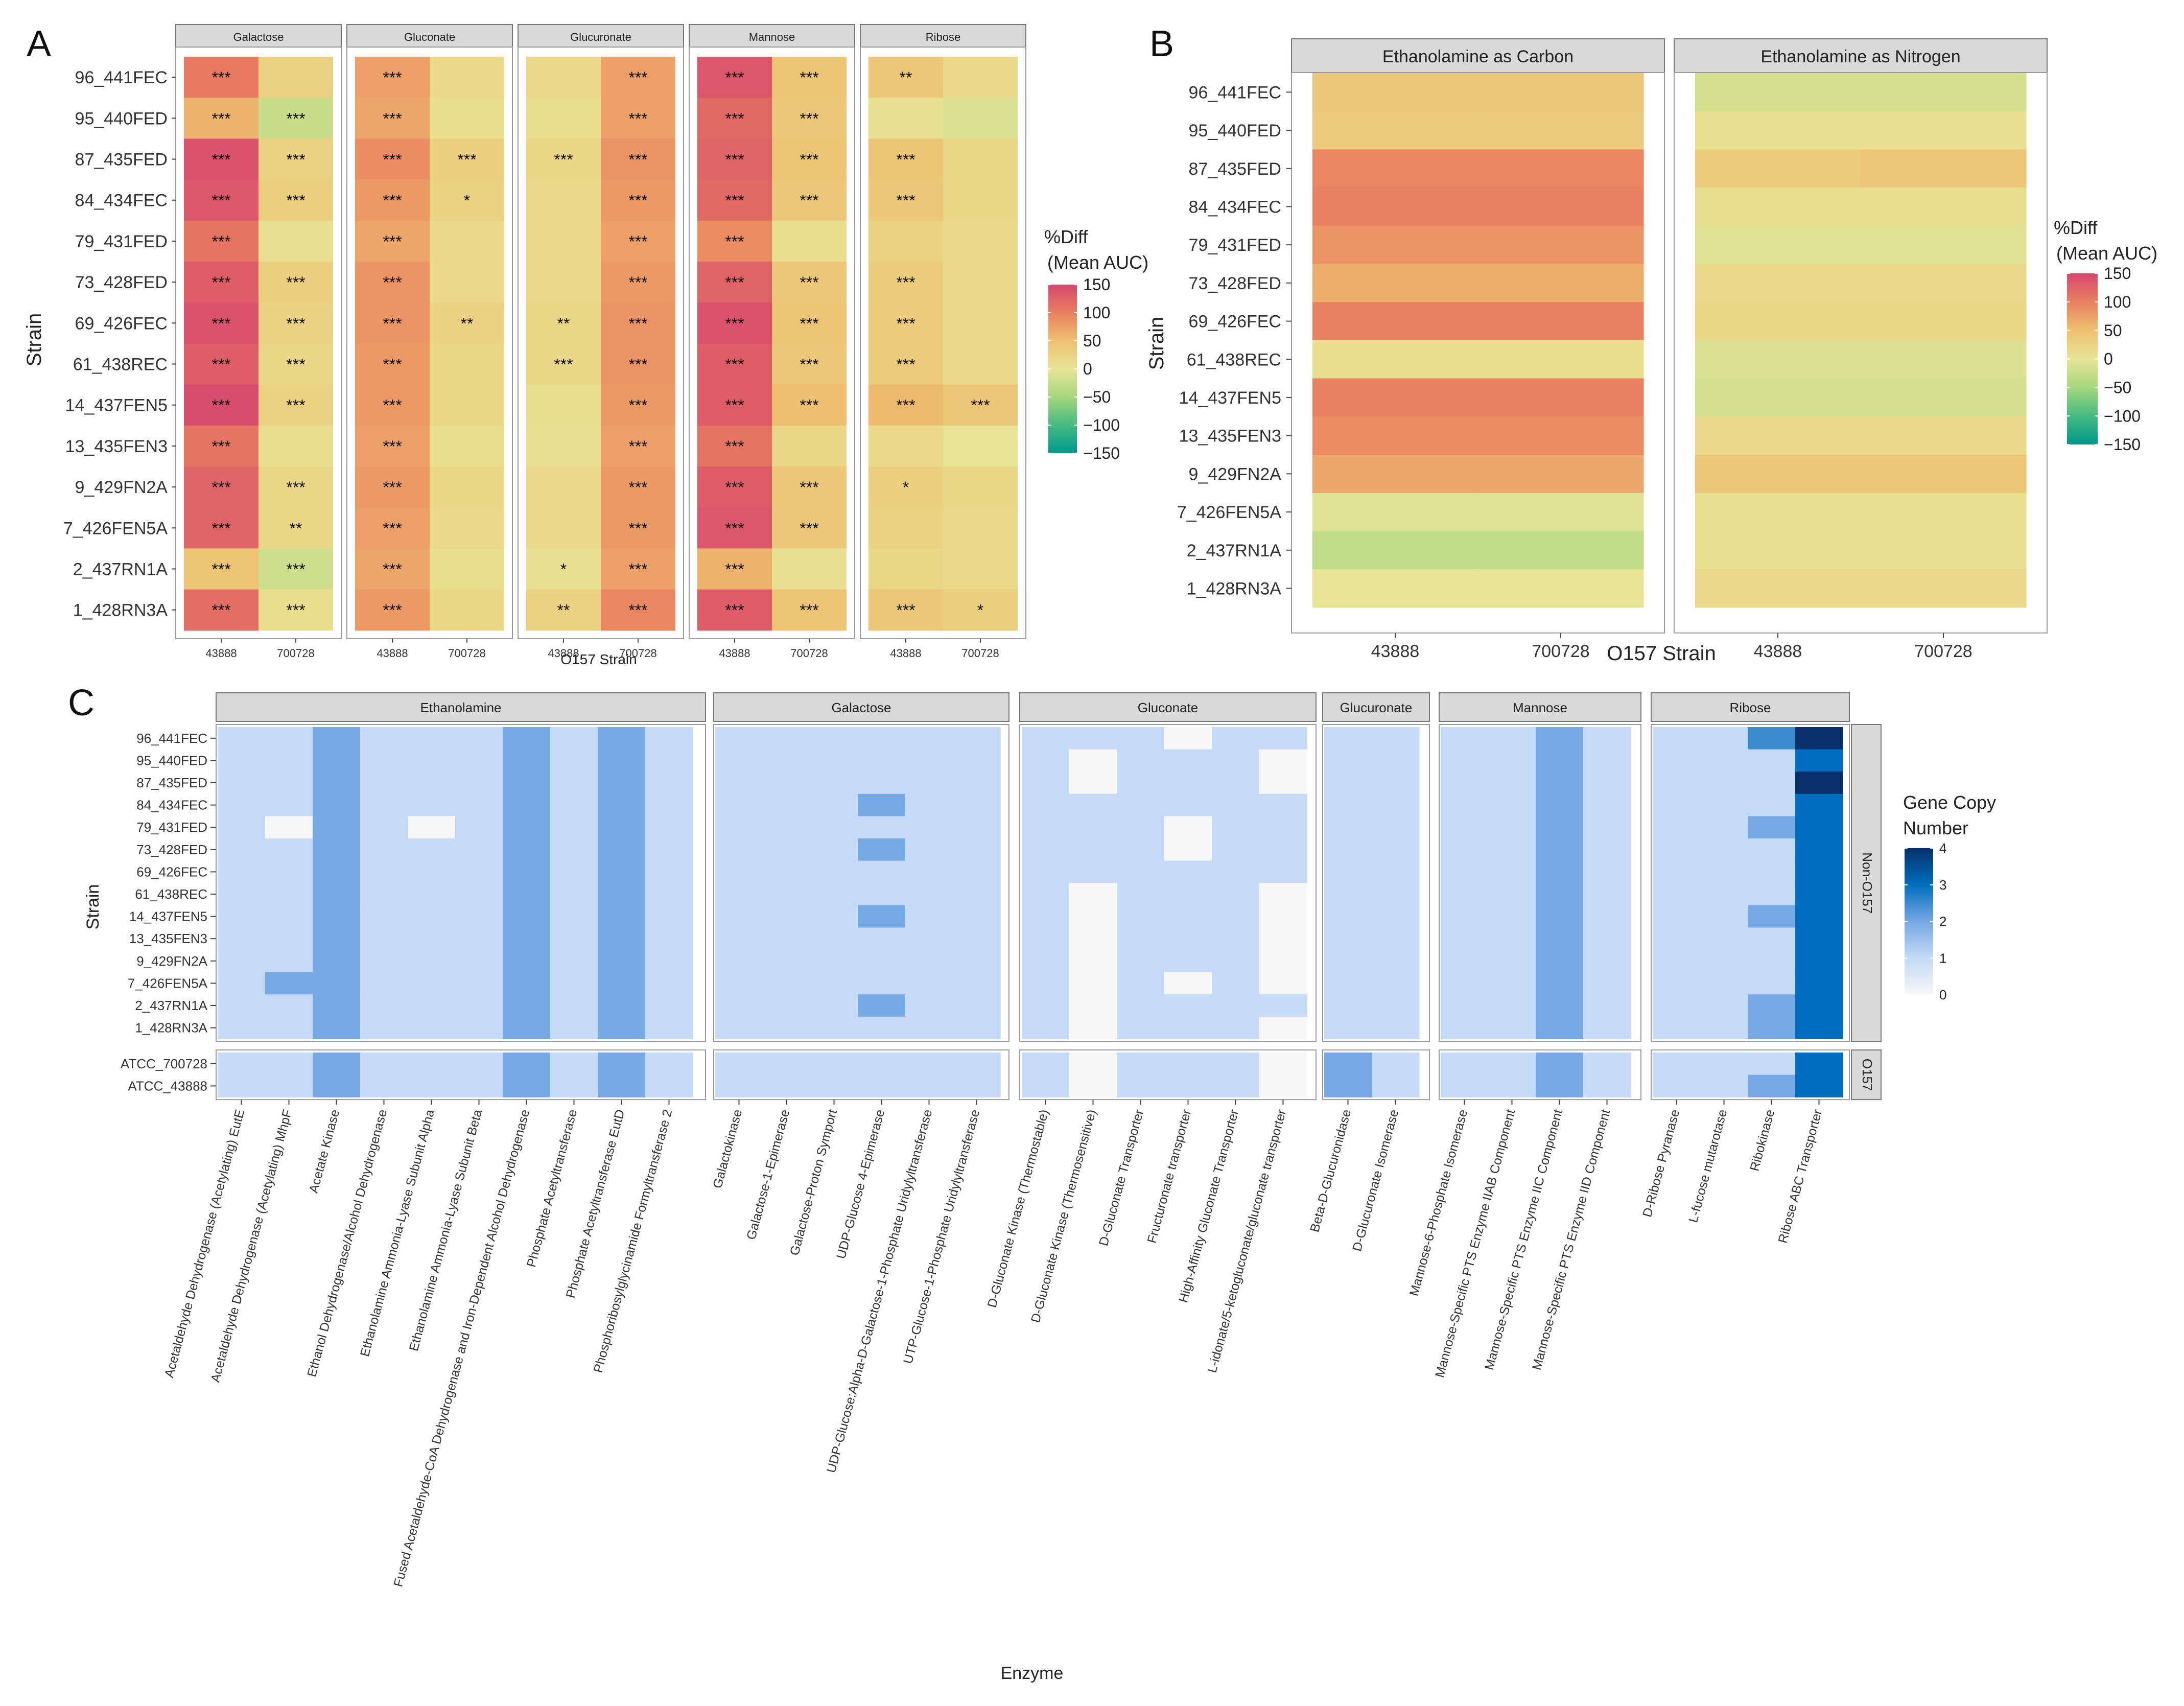  Describe the element at coordinates (2117, 302) in the screenshot. I see `legend-tick-label: 100` at that location.